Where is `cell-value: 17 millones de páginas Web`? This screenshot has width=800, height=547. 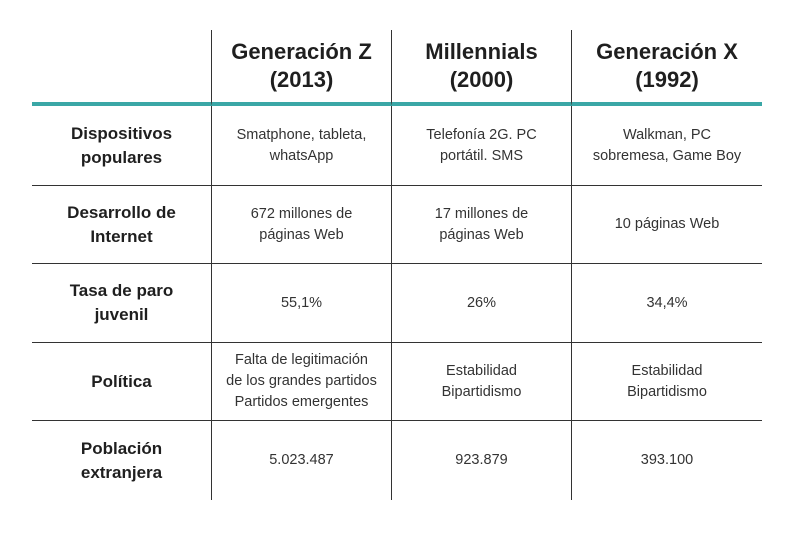 cell-value: 17 millones de páginas Web is located at coordinates (481, 224).